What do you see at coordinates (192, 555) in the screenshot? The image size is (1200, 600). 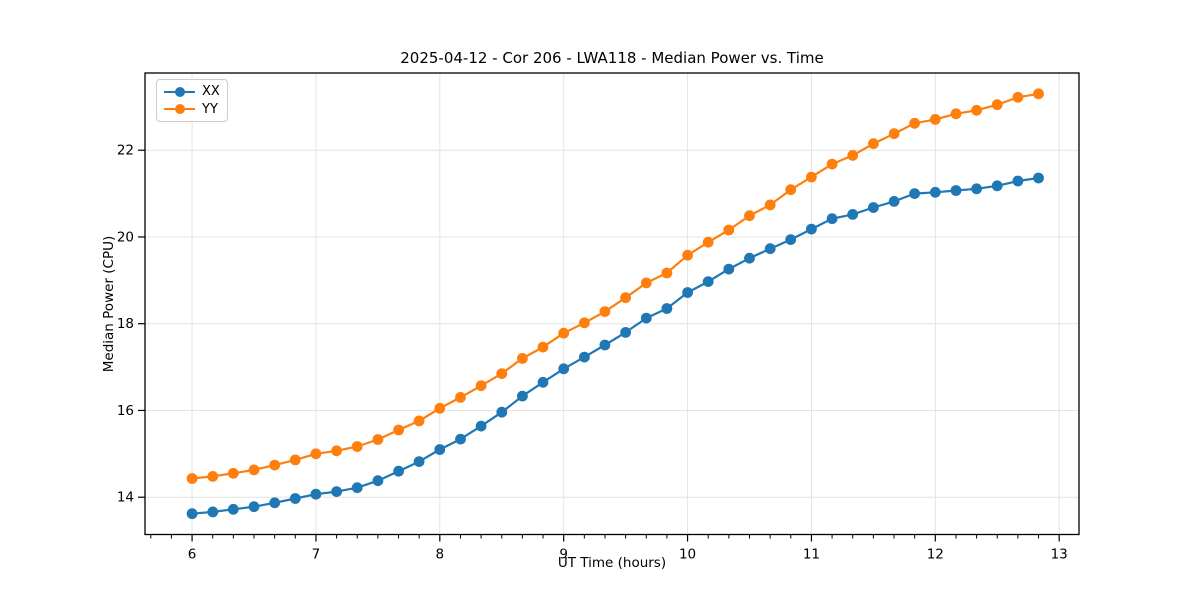 I see `x-tick-label: 6` at bounding box center [192, 555].